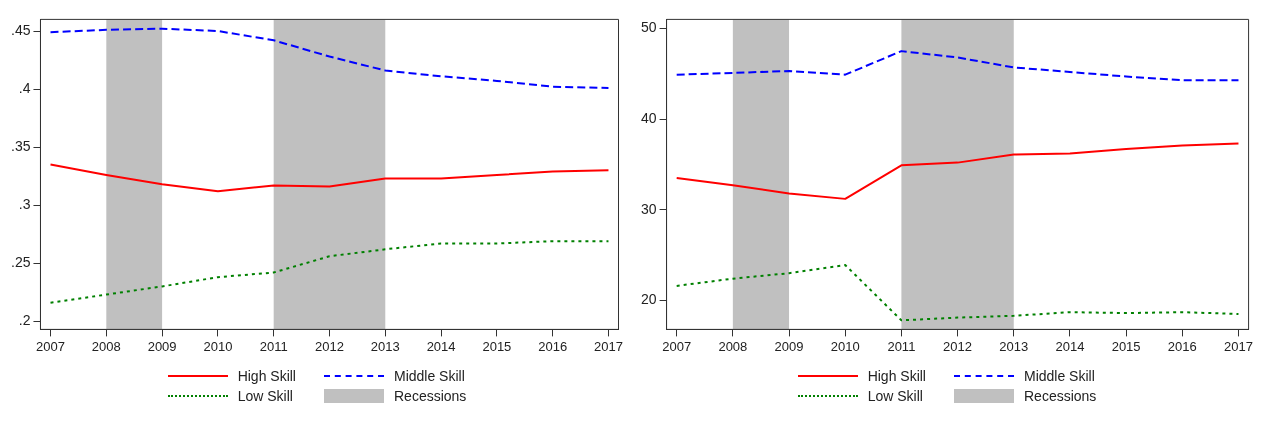 Image resolution: width=1265 pixels, height=430 pixels. I want to click on y-tick-label: .25, so click(20, 262).